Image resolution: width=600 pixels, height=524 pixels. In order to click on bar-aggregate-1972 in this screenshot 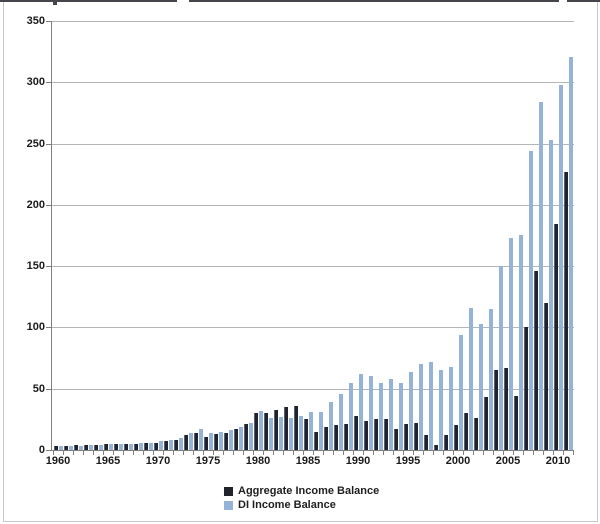, I will do `click(176, 445)`.